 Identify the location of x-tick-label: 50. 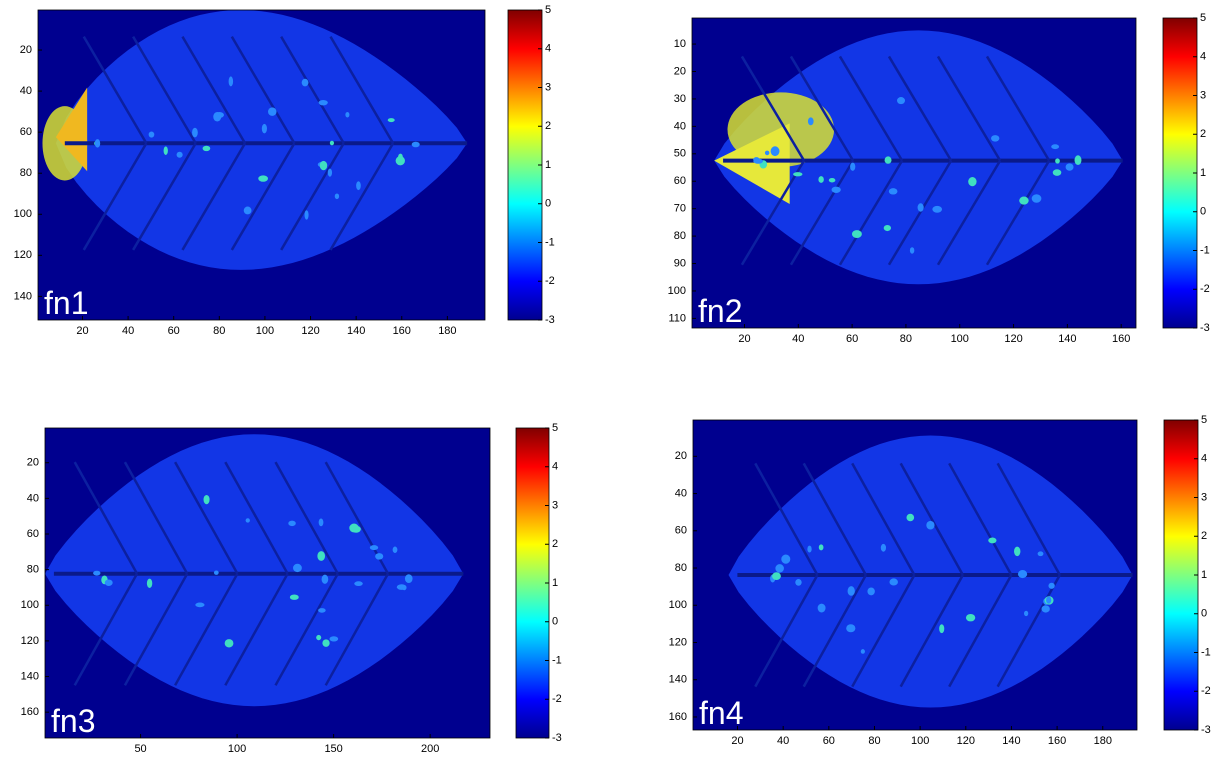
(140, 748).